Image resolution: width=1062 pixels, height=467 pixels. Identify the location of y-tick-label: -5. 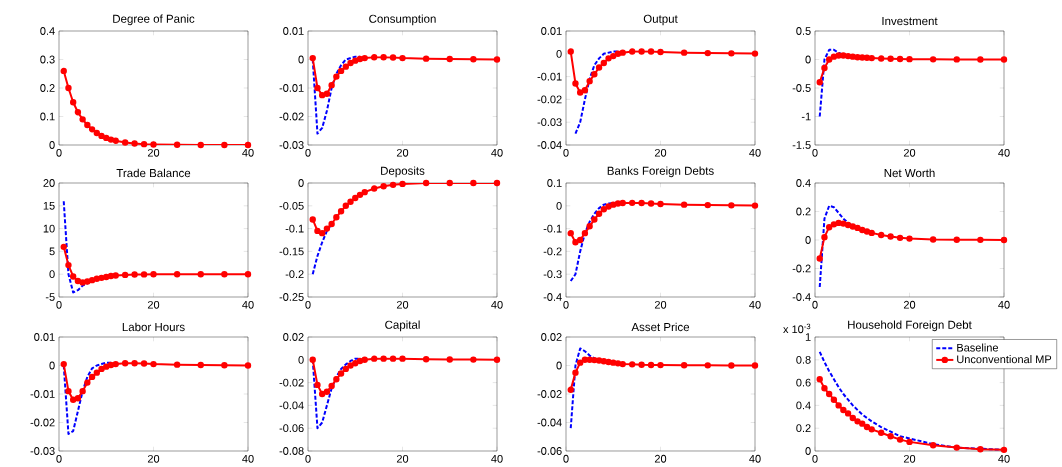
(50, 297).